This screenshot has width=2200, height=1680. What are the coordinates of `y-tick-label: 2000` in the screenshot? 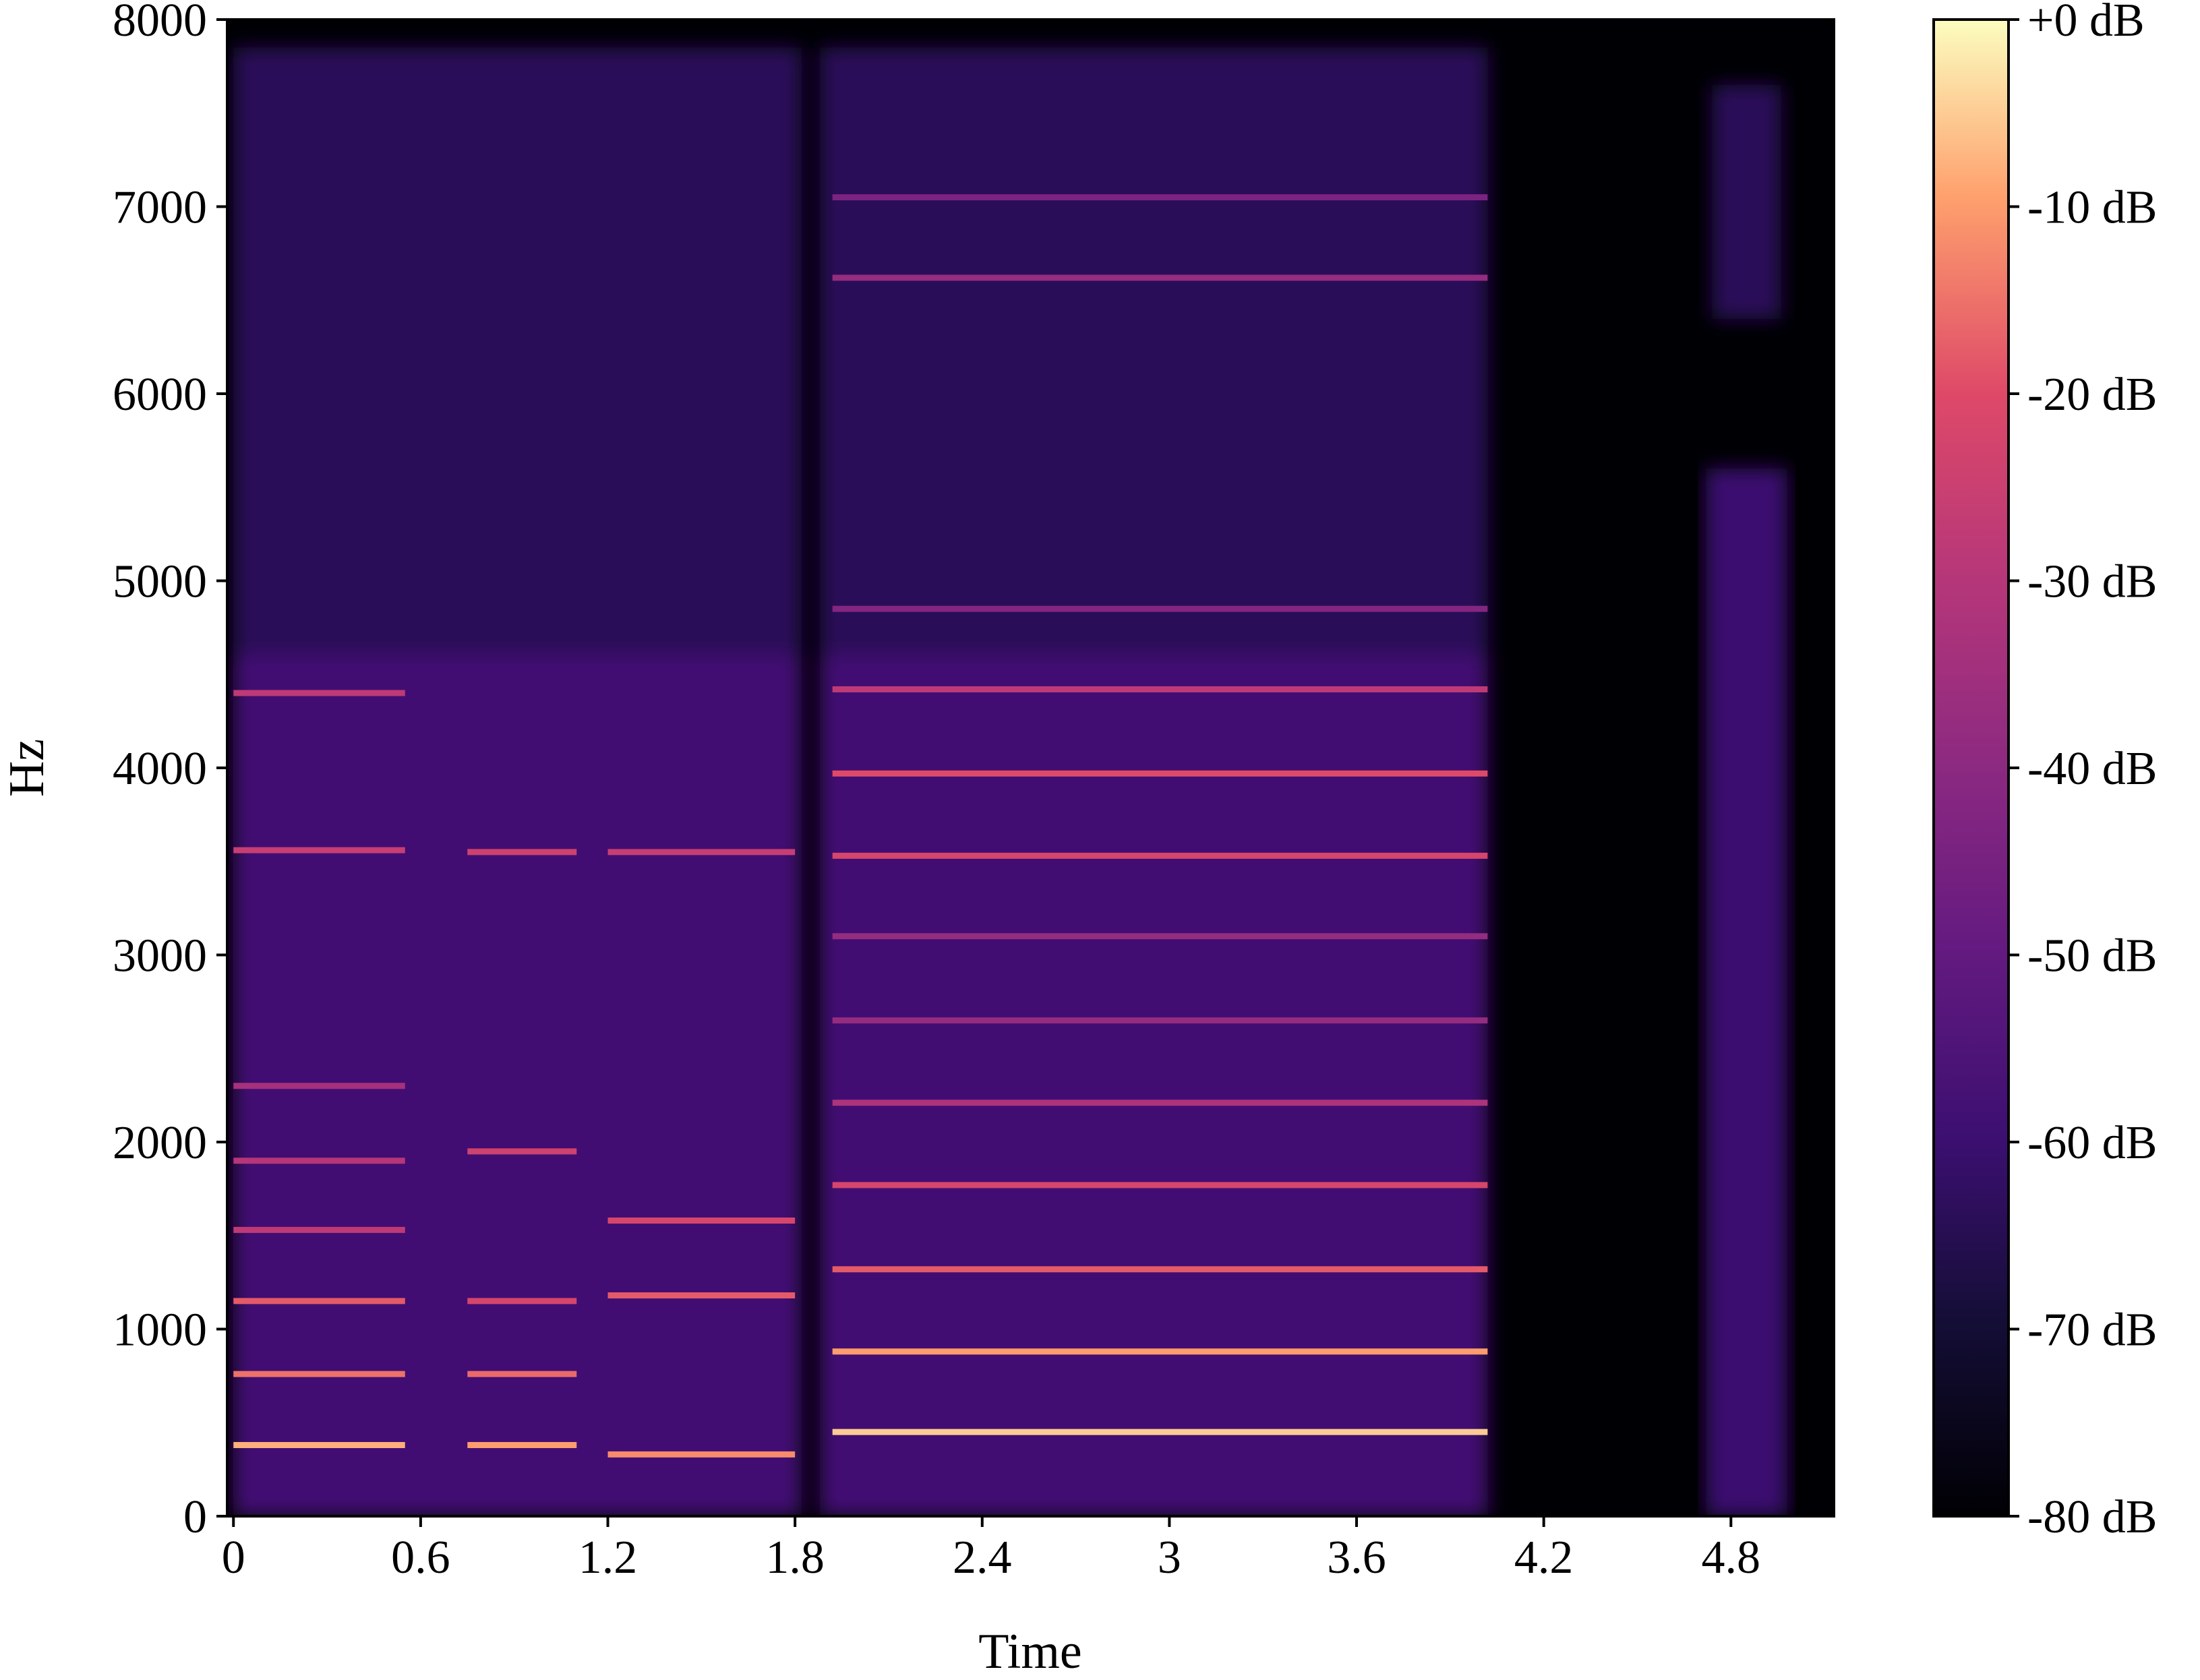 It's located at (160, 1143).